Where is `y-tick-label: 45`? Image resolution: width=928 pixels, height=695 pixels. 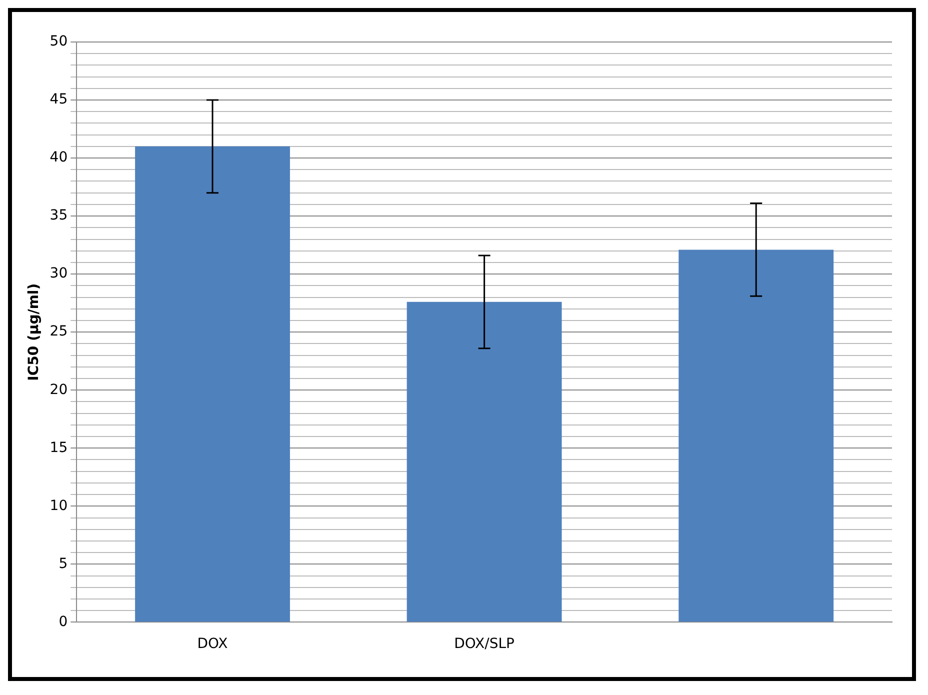 y-tick-label: 45 is located at coordinates (59, 100).